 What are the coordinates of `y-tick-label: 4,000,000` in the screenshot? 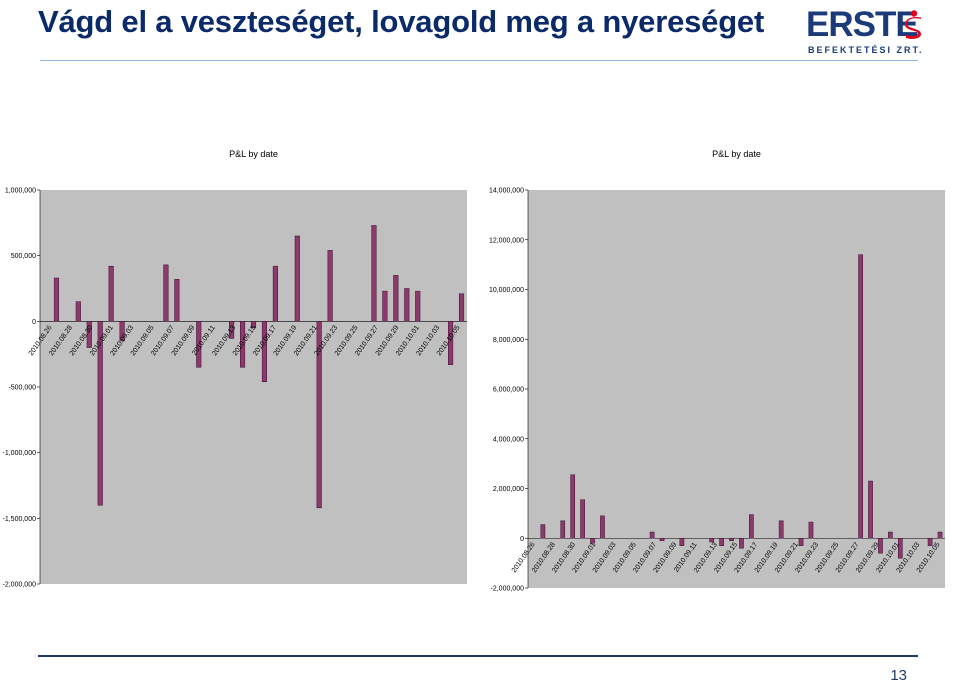 It's located at (508, 439).